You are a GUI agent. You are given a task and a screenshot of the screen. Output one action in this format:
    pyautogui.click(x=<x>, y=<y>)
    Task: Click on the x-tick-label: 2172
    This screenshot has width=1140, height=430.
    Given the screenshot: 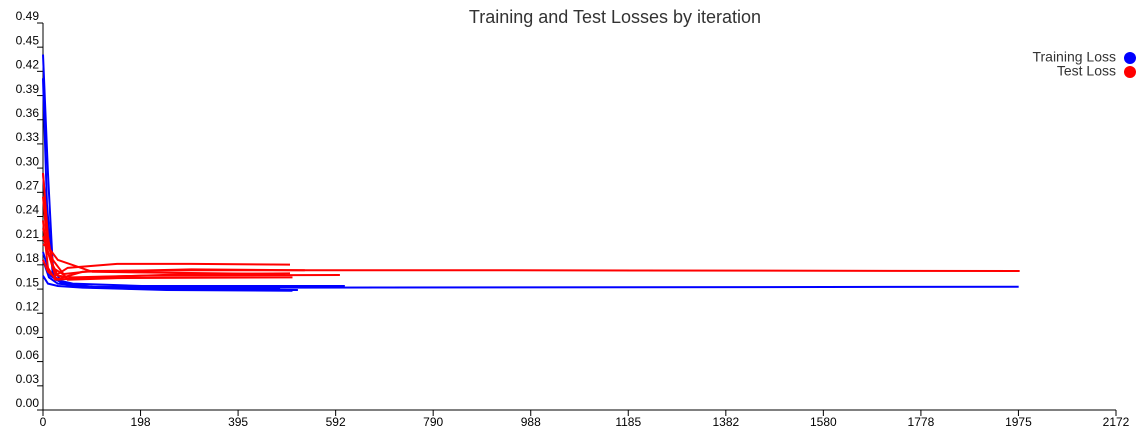 What is the action you would take?
    pyautogui.click(x=1116, y=422)
    